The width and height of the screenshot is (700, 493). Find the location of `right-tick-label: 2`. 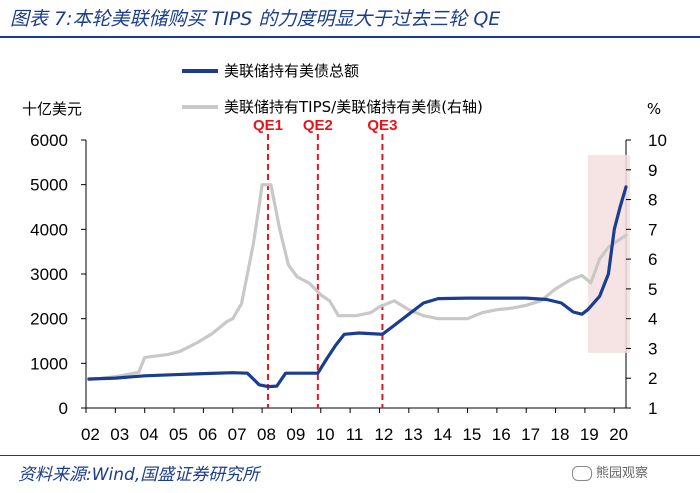

right-tick-label: 2 is located at coordinates (652, 378).